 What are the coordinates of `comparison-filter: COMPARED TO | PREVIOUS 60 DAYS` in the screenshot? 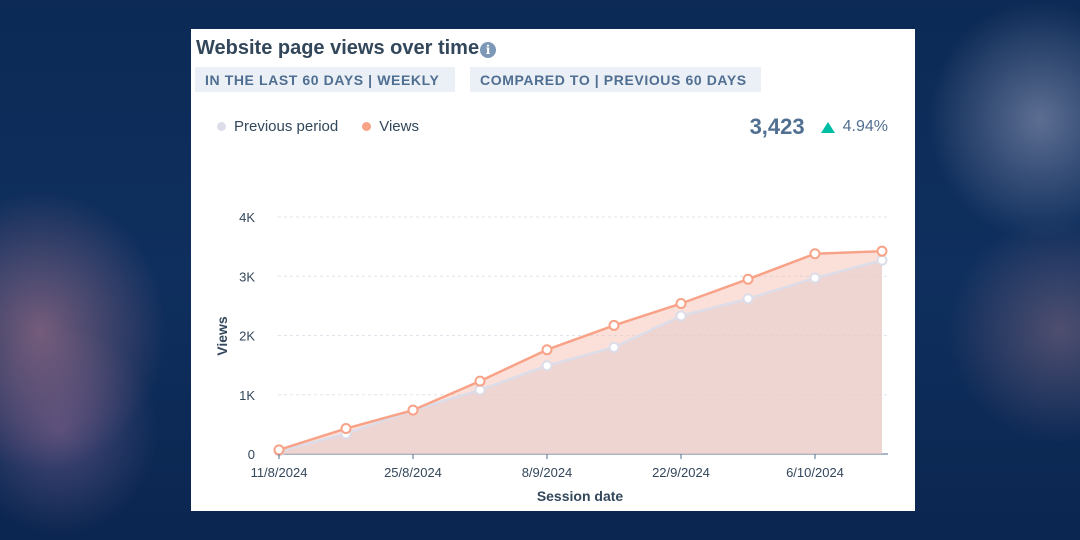 It's located at (615, 79).